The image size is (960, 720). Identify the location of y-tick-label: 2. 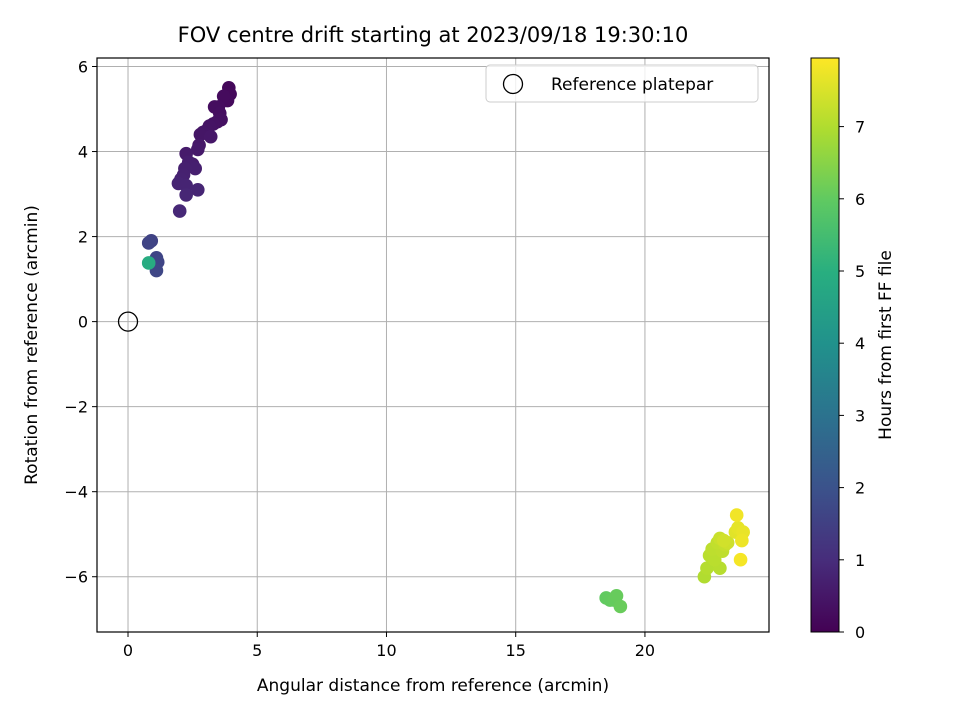
(83, 237).